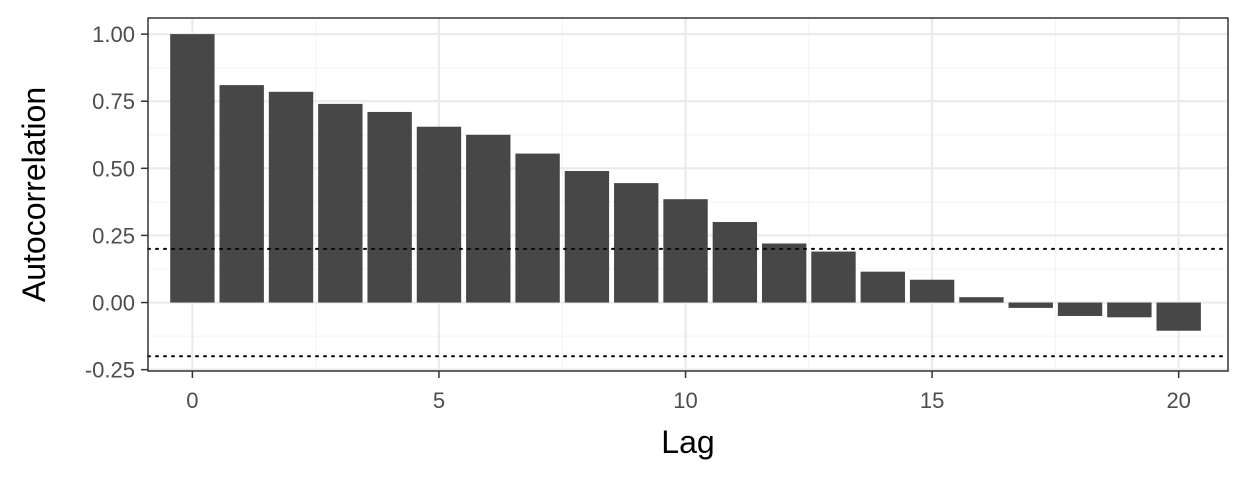 The width and height of the screenshot is (1248, 480). I want to click on y-tick-label: 1.00, so click(113, 34).